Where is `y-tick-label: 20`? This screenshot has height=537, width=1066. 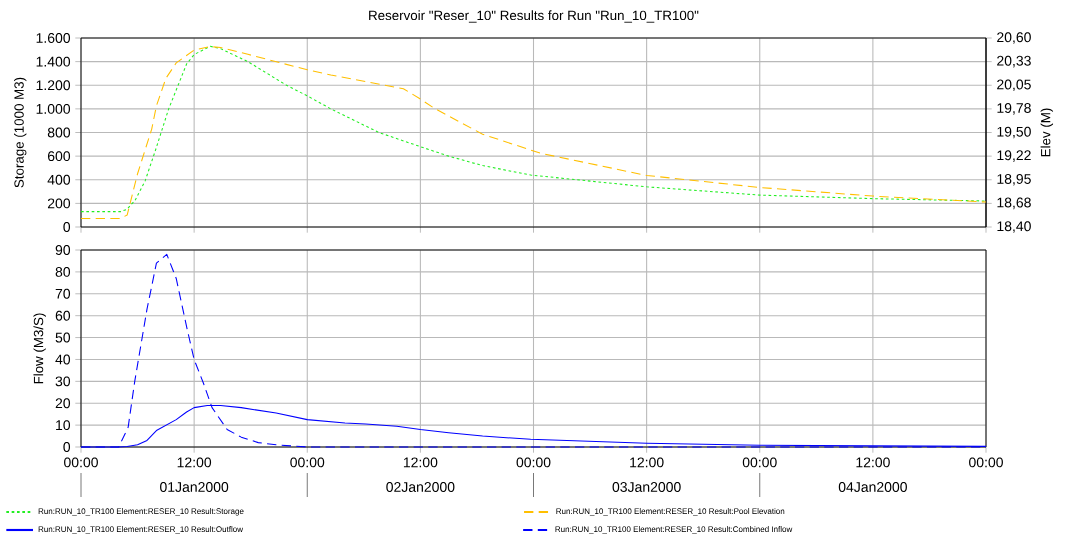 y-tick-label: 20 is located at coordinates (63, 403).